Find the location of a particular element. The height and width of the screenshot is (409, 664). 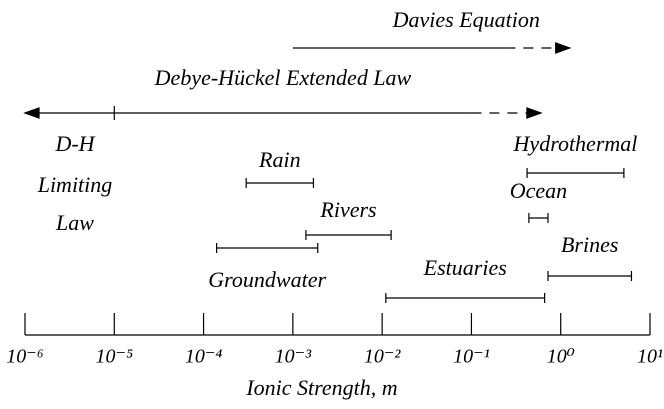

range-label: Estuaries is located at coordinates (465, 267).